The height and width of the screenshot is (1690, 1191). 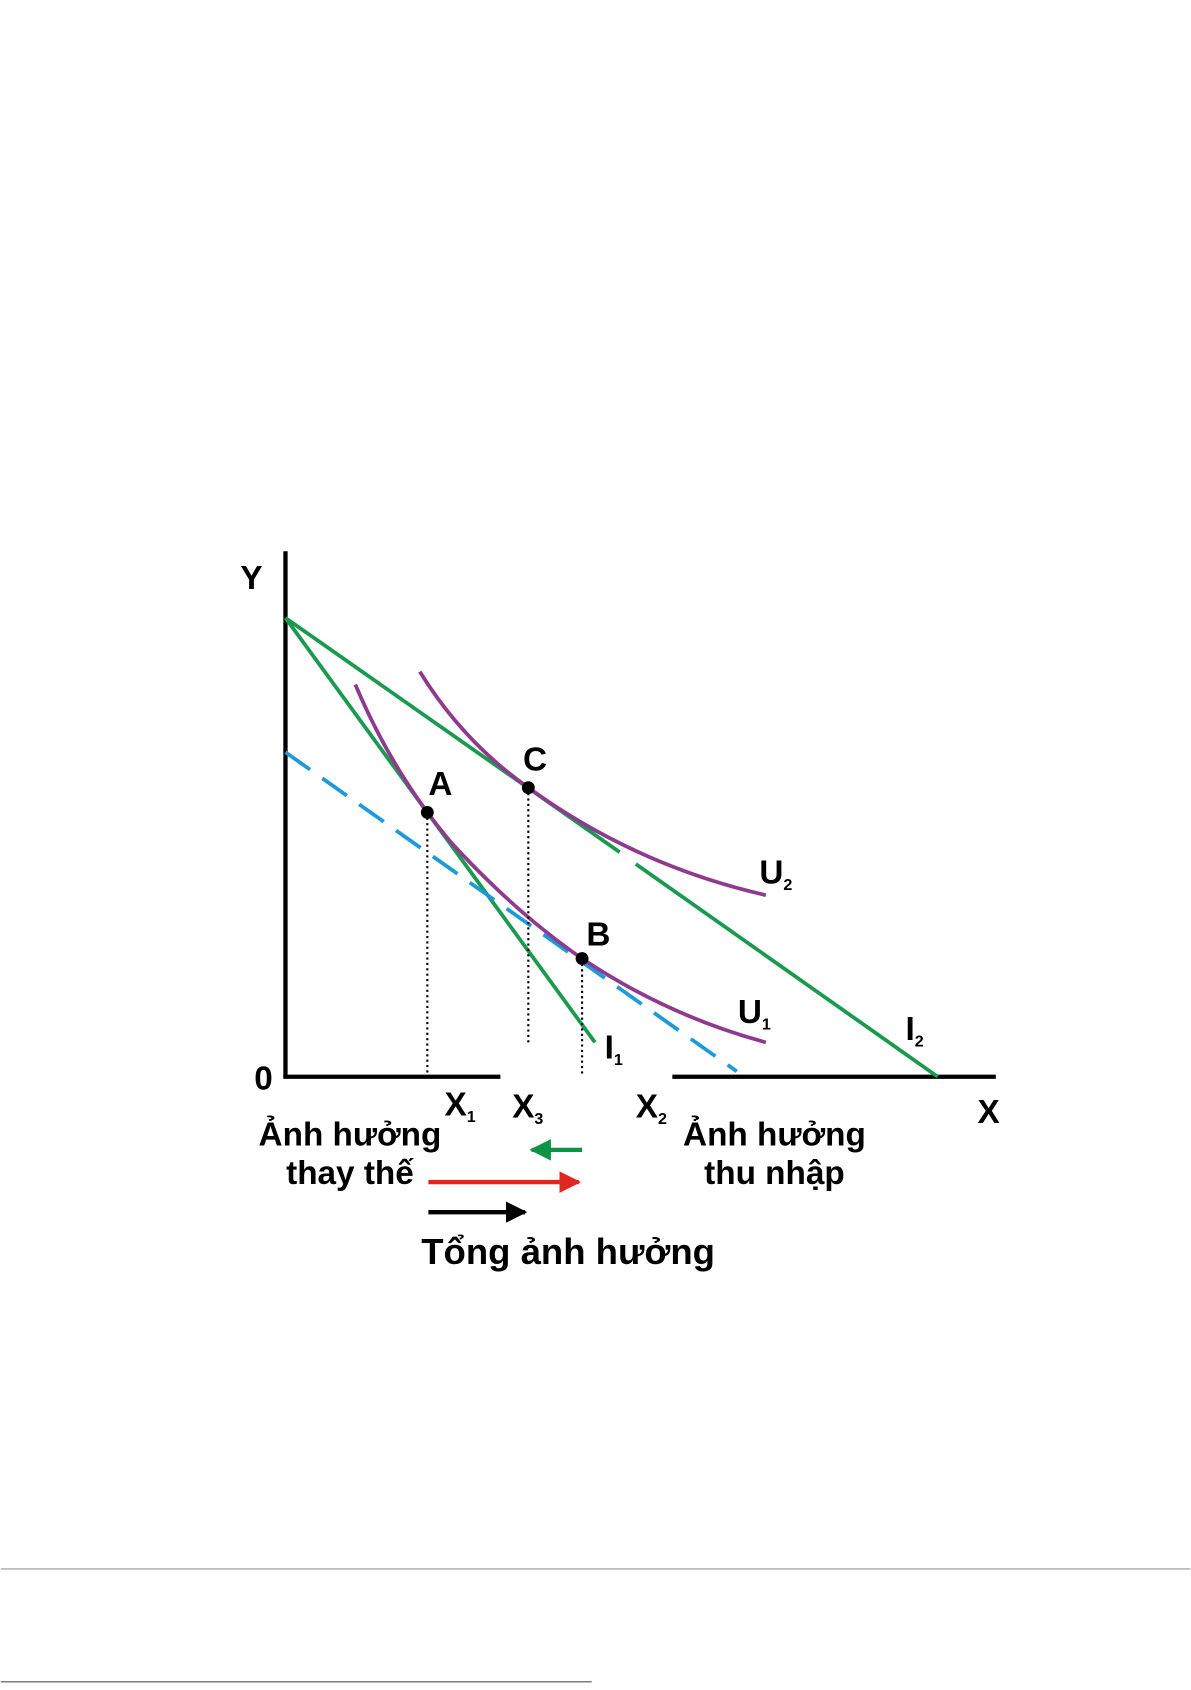 I want to click on point-label: C, so click(x=535, y=760).